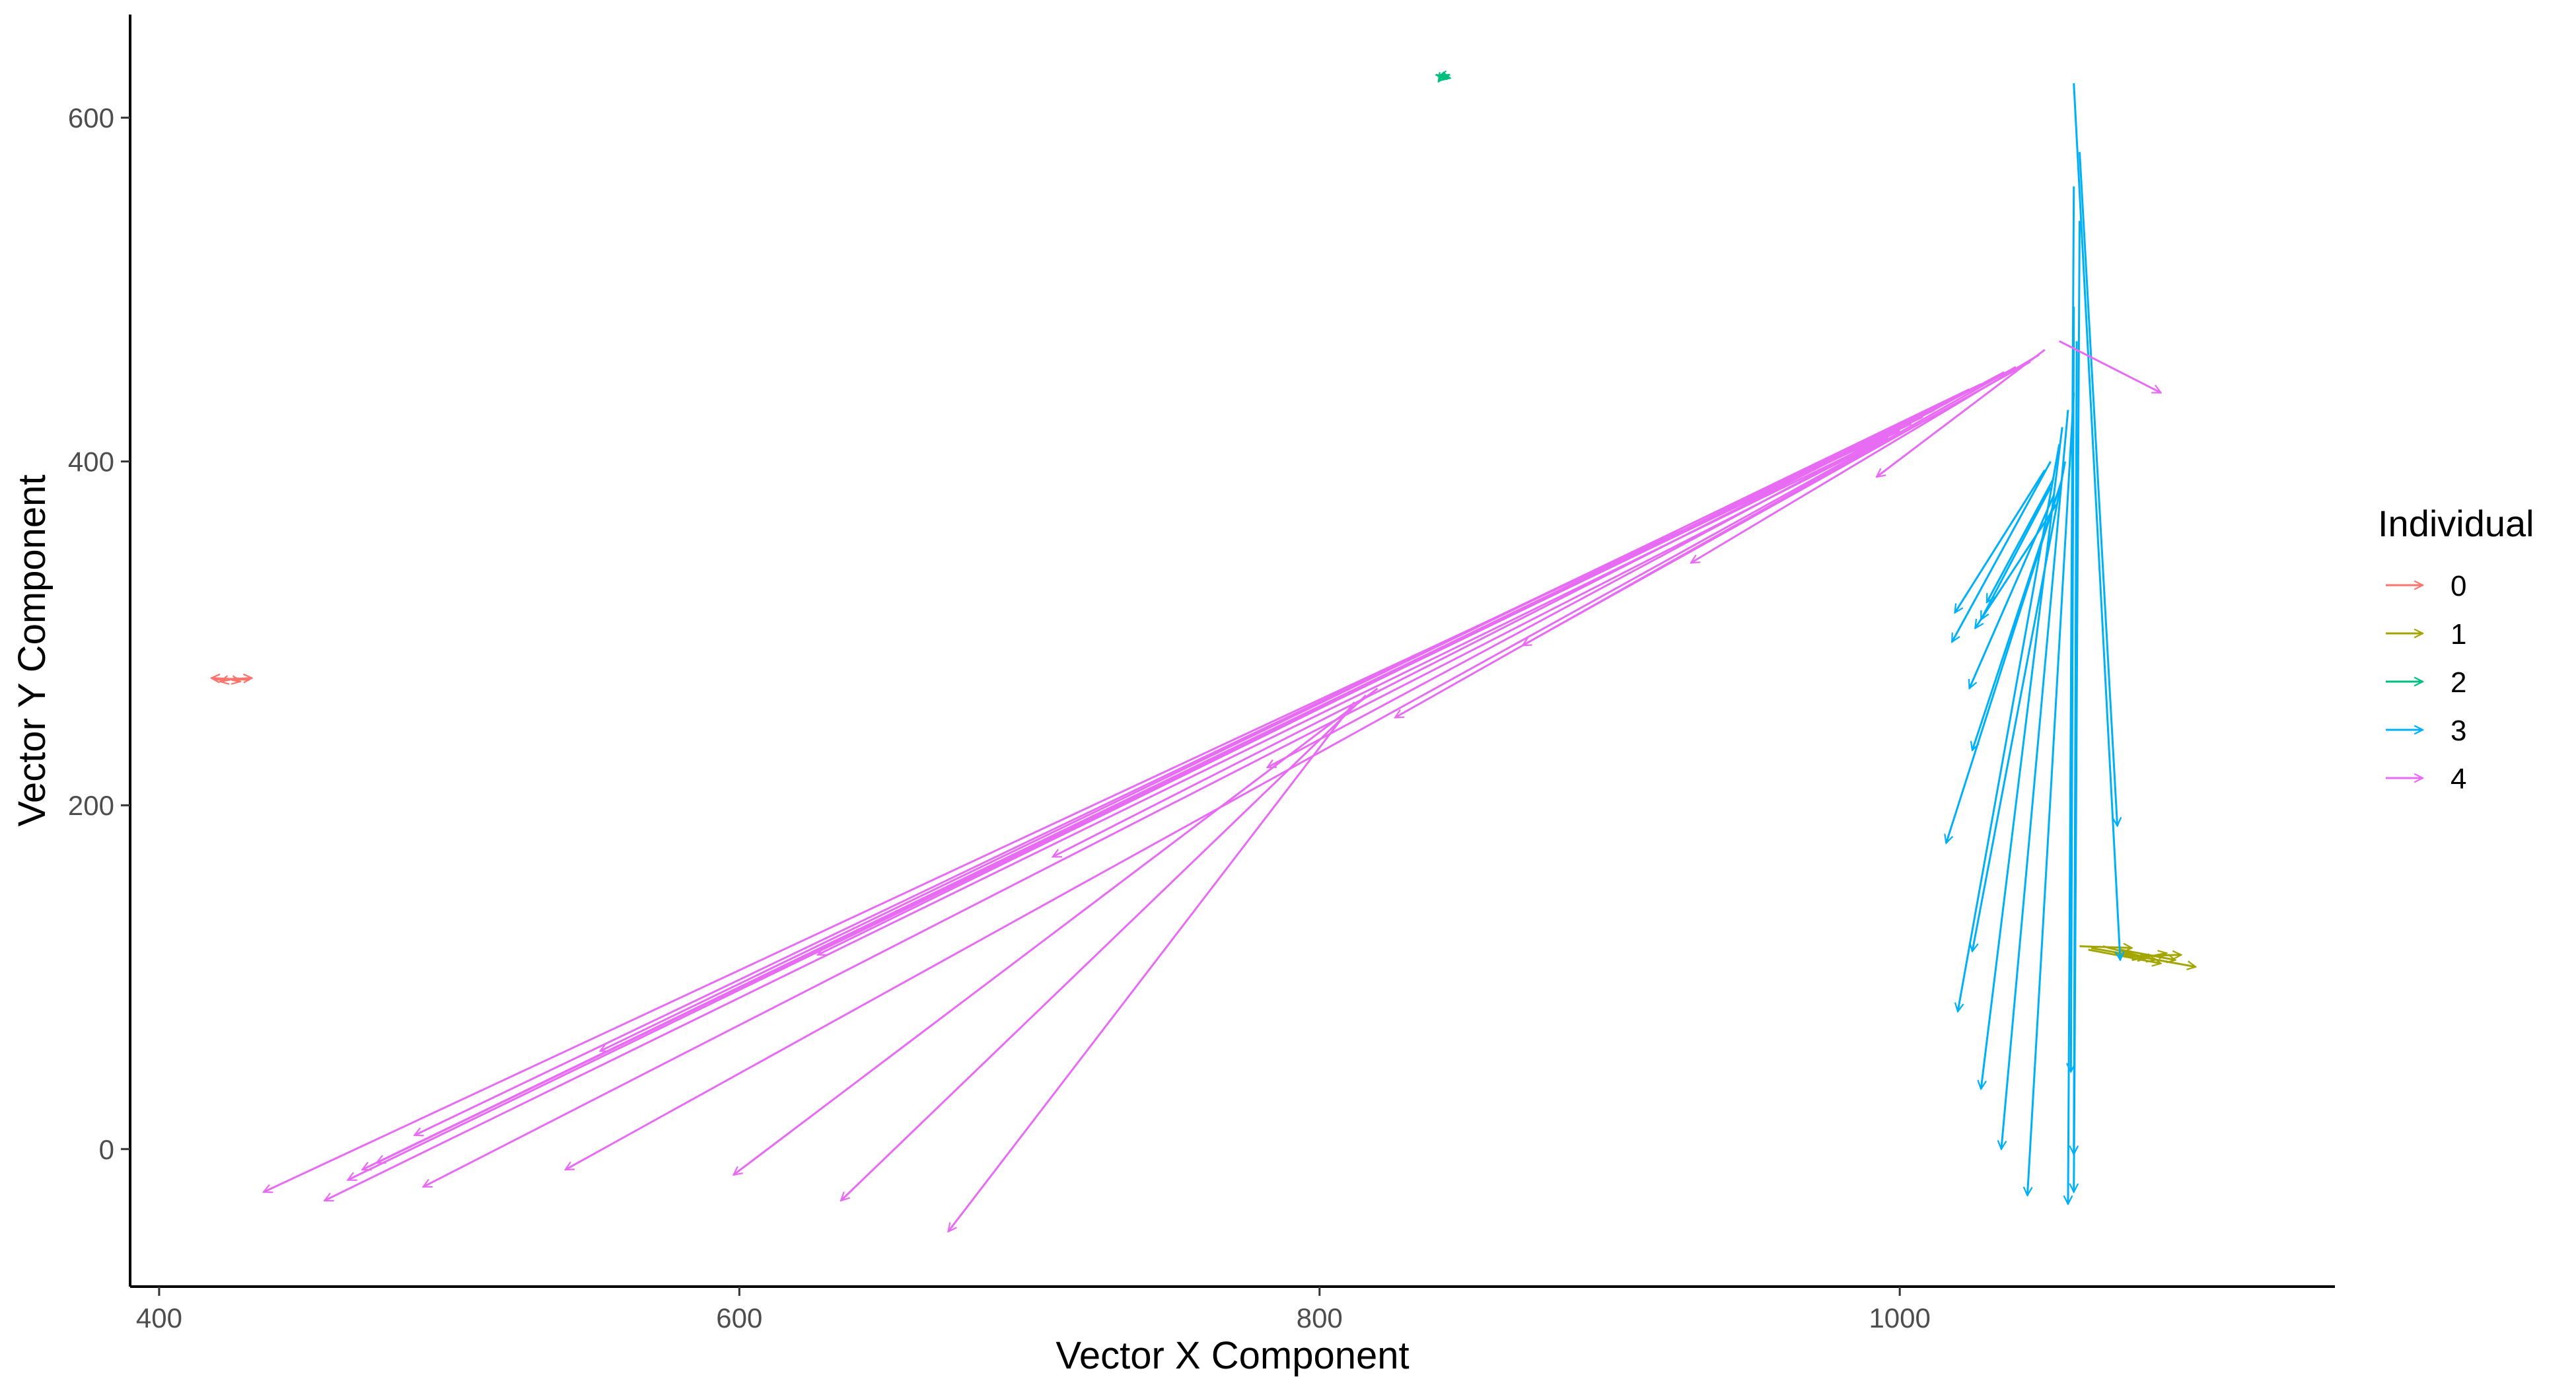  Describe the element at coordinates (32, 650) in the screenshot. I see `y-axis-title: Vector Y Component` at that location.